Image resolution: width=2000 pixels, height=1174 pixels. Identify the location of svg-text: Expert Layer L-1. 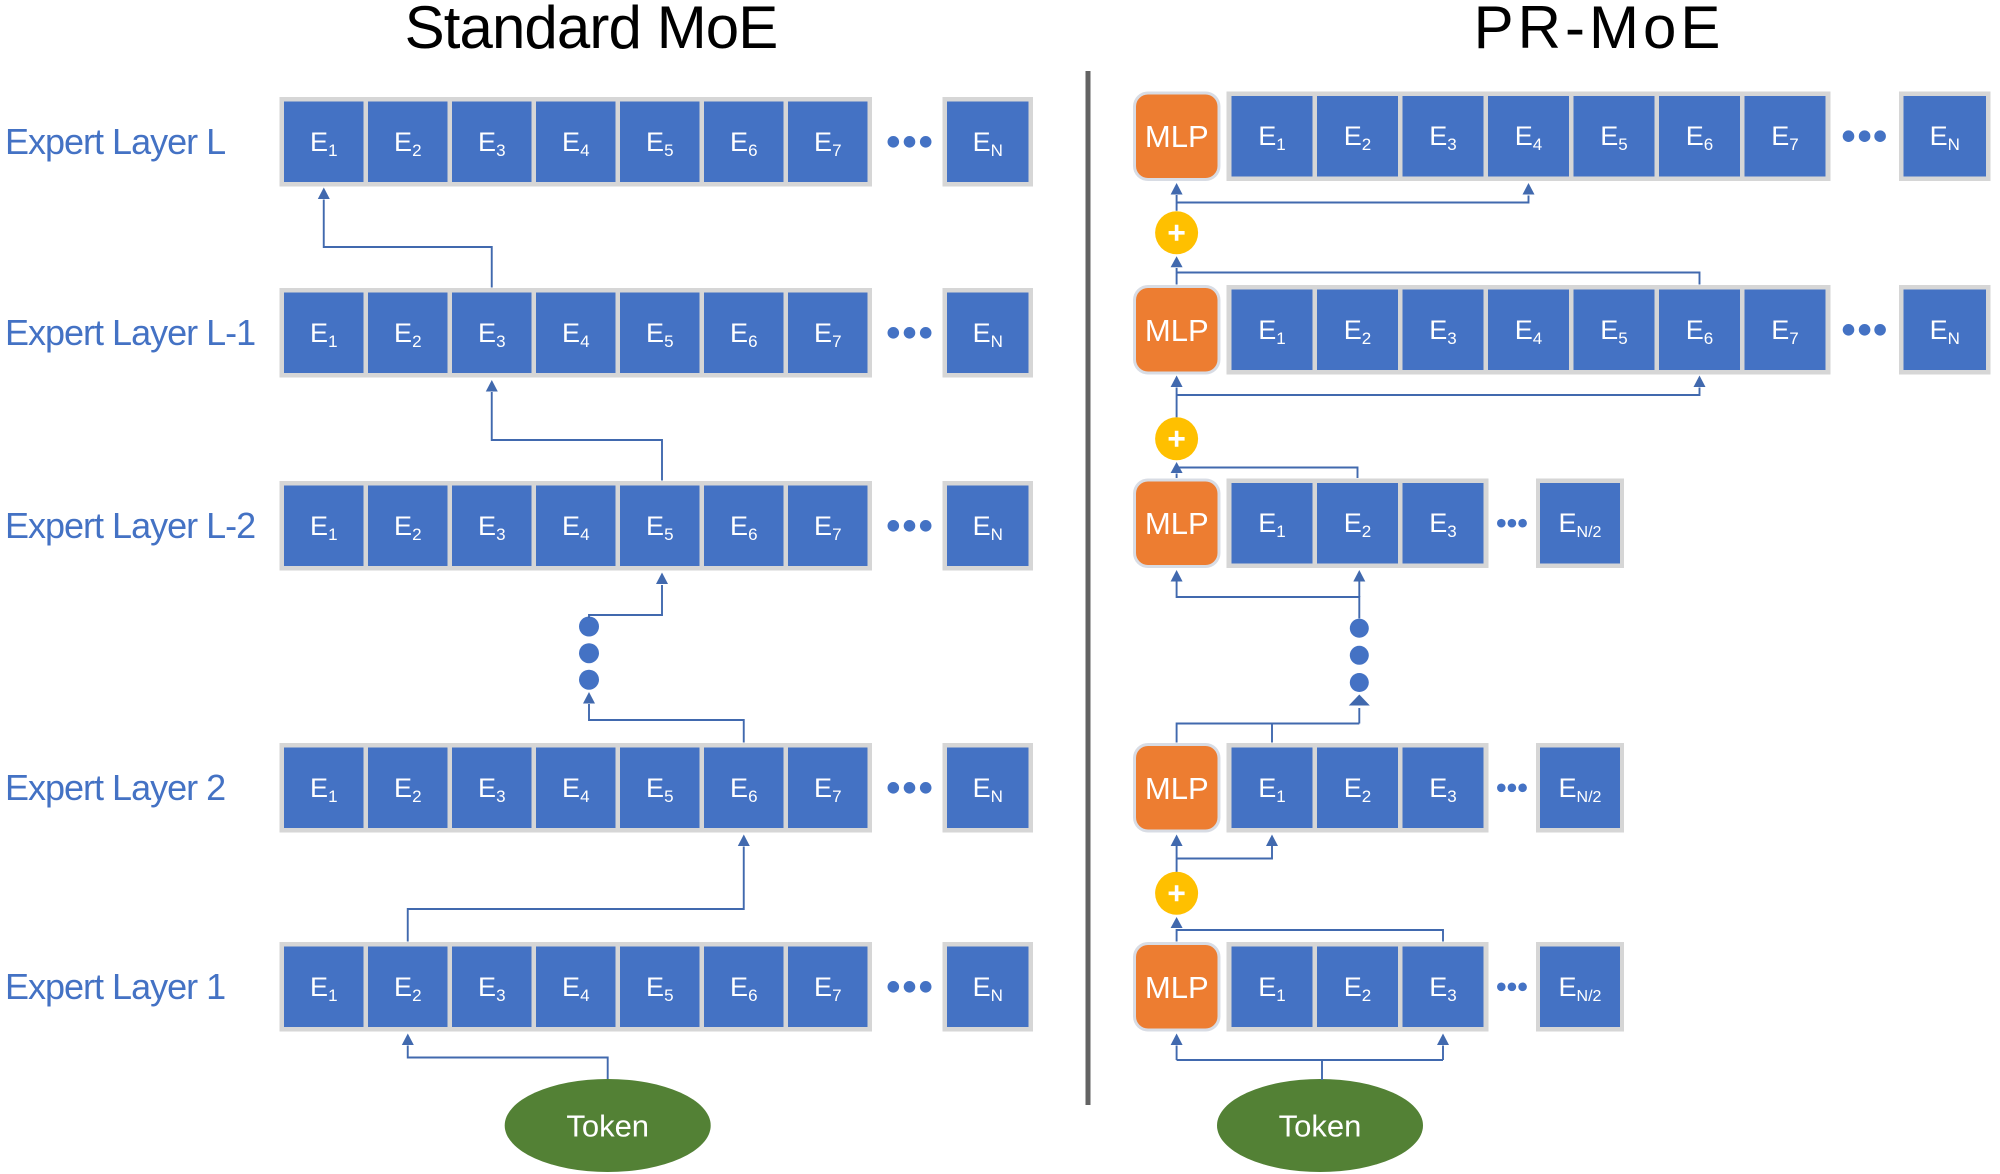
(130, 332).